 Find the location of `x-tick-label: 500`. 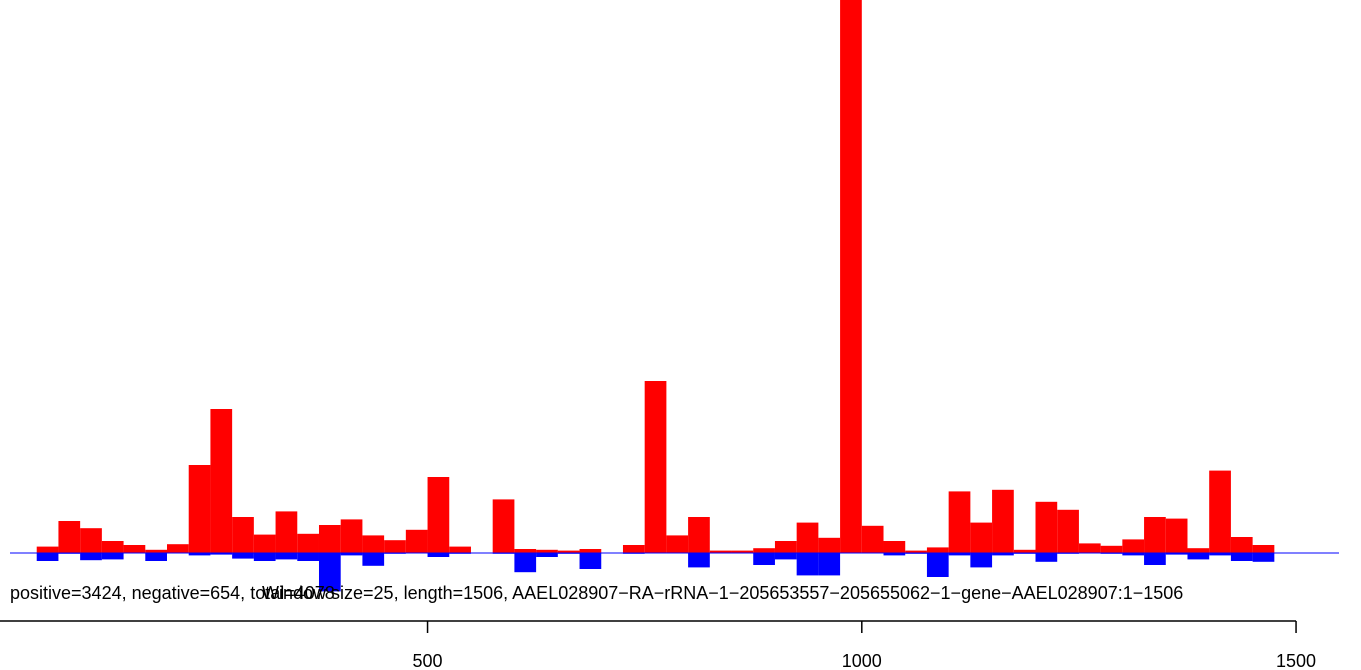

x-tick-label: 500 is located at coordinates (428, 660).